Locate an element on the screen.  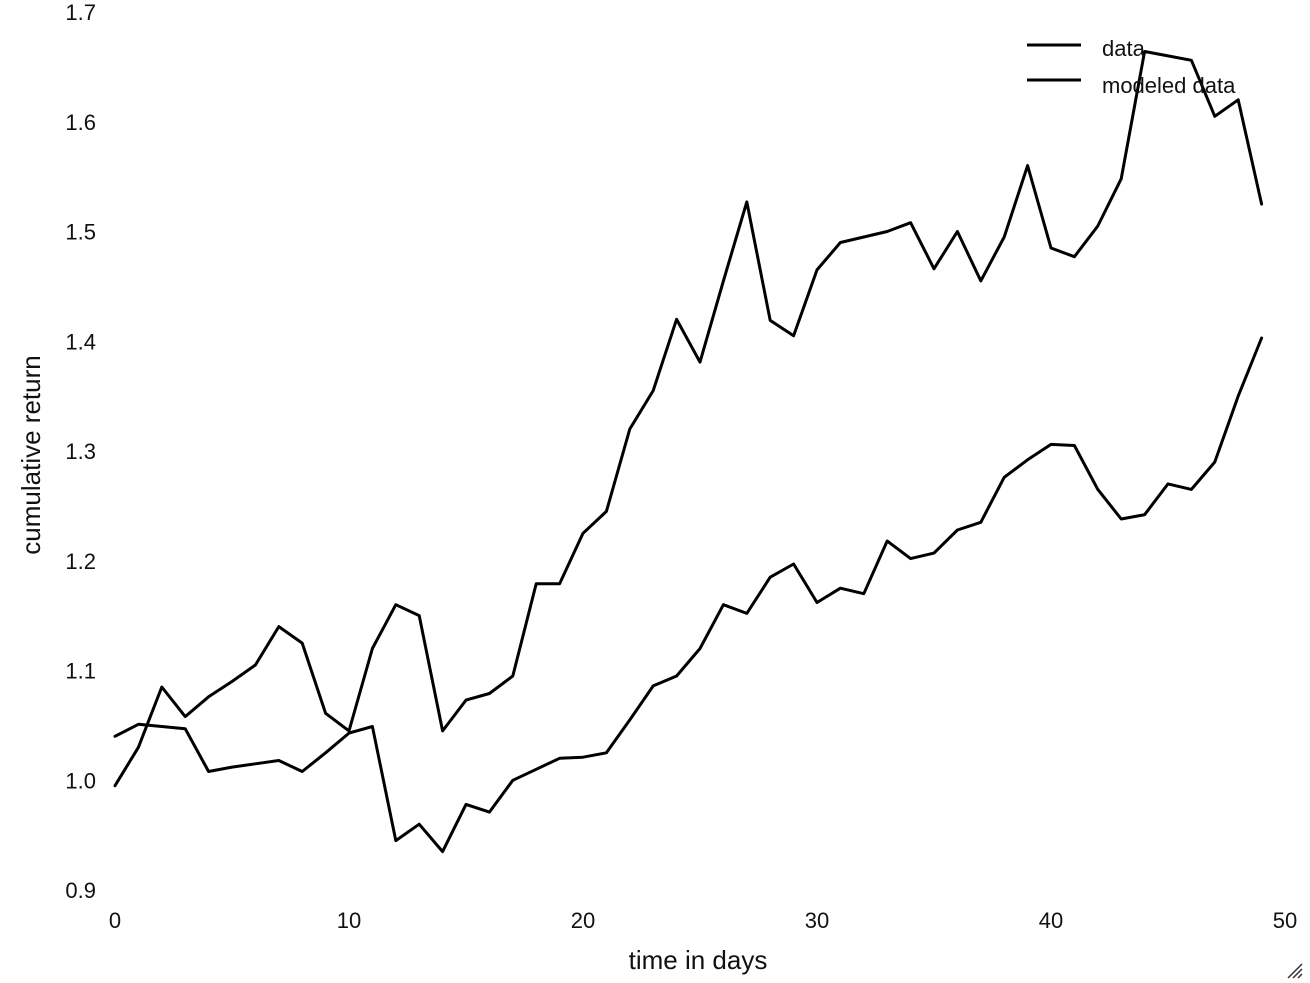
y-tick-label: 1.4 is located at coordinates (80, 341).